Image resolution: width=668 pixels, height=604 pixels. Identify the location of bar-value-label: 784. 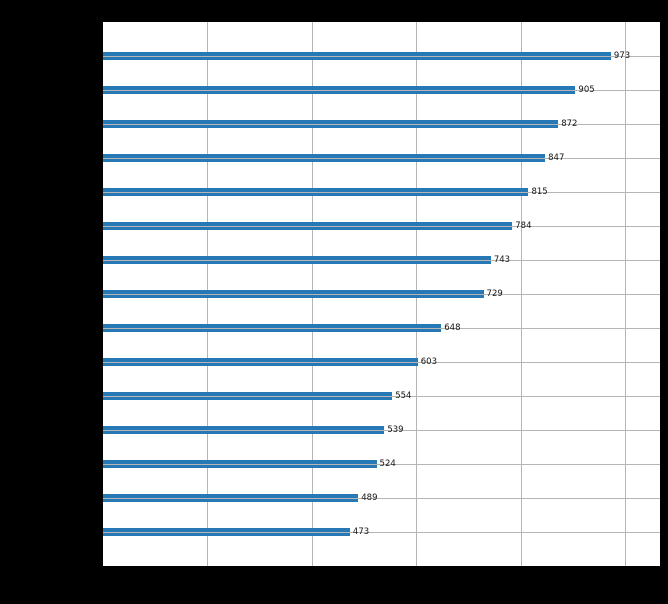
(523, 225).